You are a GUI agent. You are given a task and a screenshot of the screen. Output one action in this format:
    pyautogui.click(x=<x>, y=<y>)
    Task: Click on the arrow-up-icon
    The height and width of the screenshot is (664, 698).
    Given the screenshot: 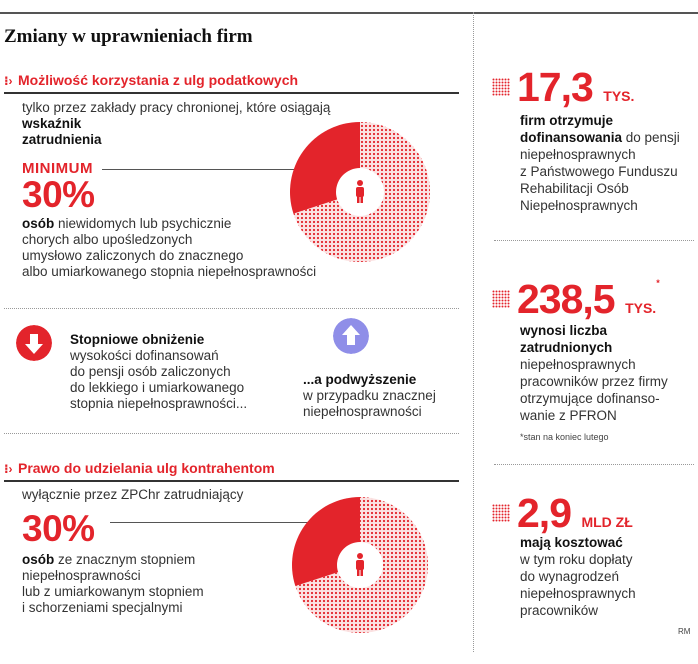 What is the action you would take?
    pyautogui.click(x=351, y=336)
    